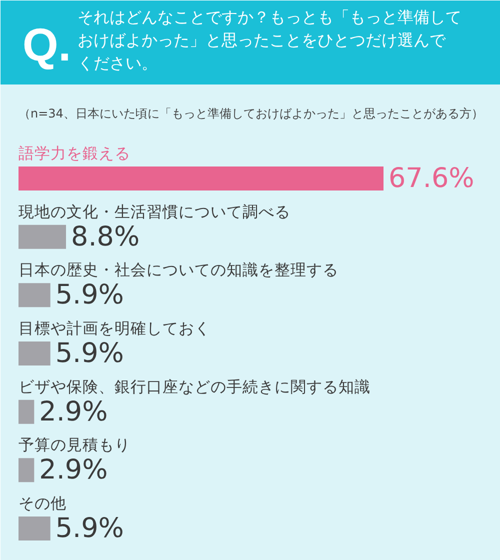 The image size is (500, 560). Describe the element at coordinates (270, 40) in the screenshot. I see `chart-title: それはどんなことですか？もっとも「もっと準備しておけばよかった」と思ったことをひとつだけ選んでください。` at that location.